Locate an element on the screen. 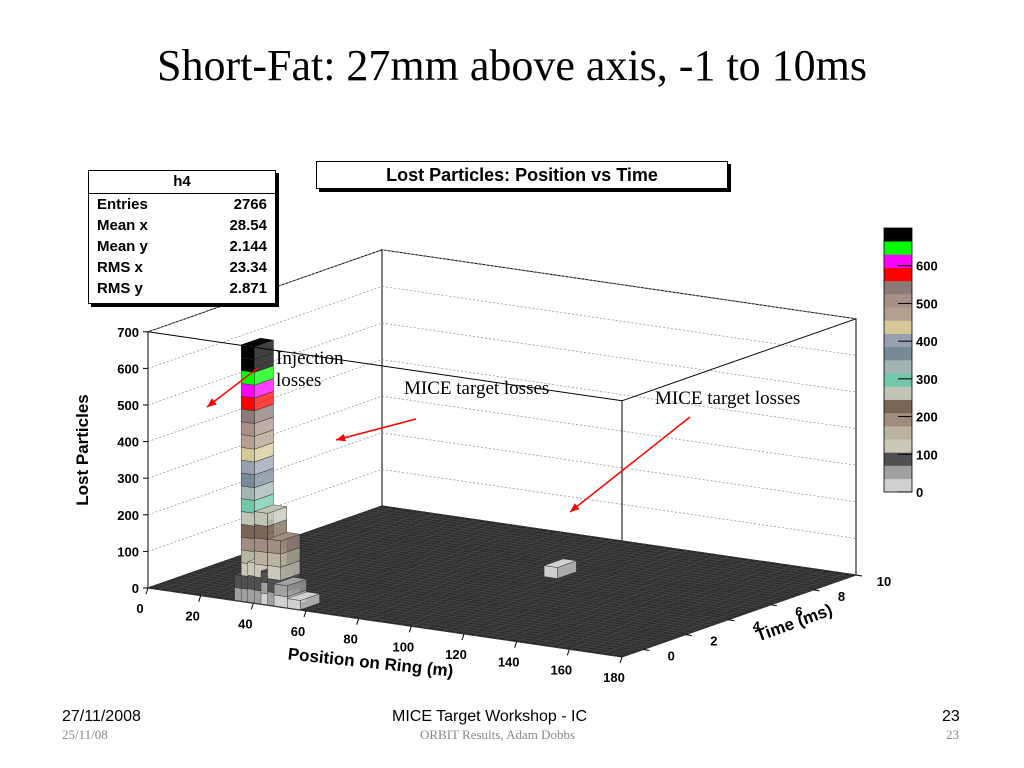 This screenshot has width=1024, height=768. stats-row: RMS y 2.871 is located at coordinates (182, 288).